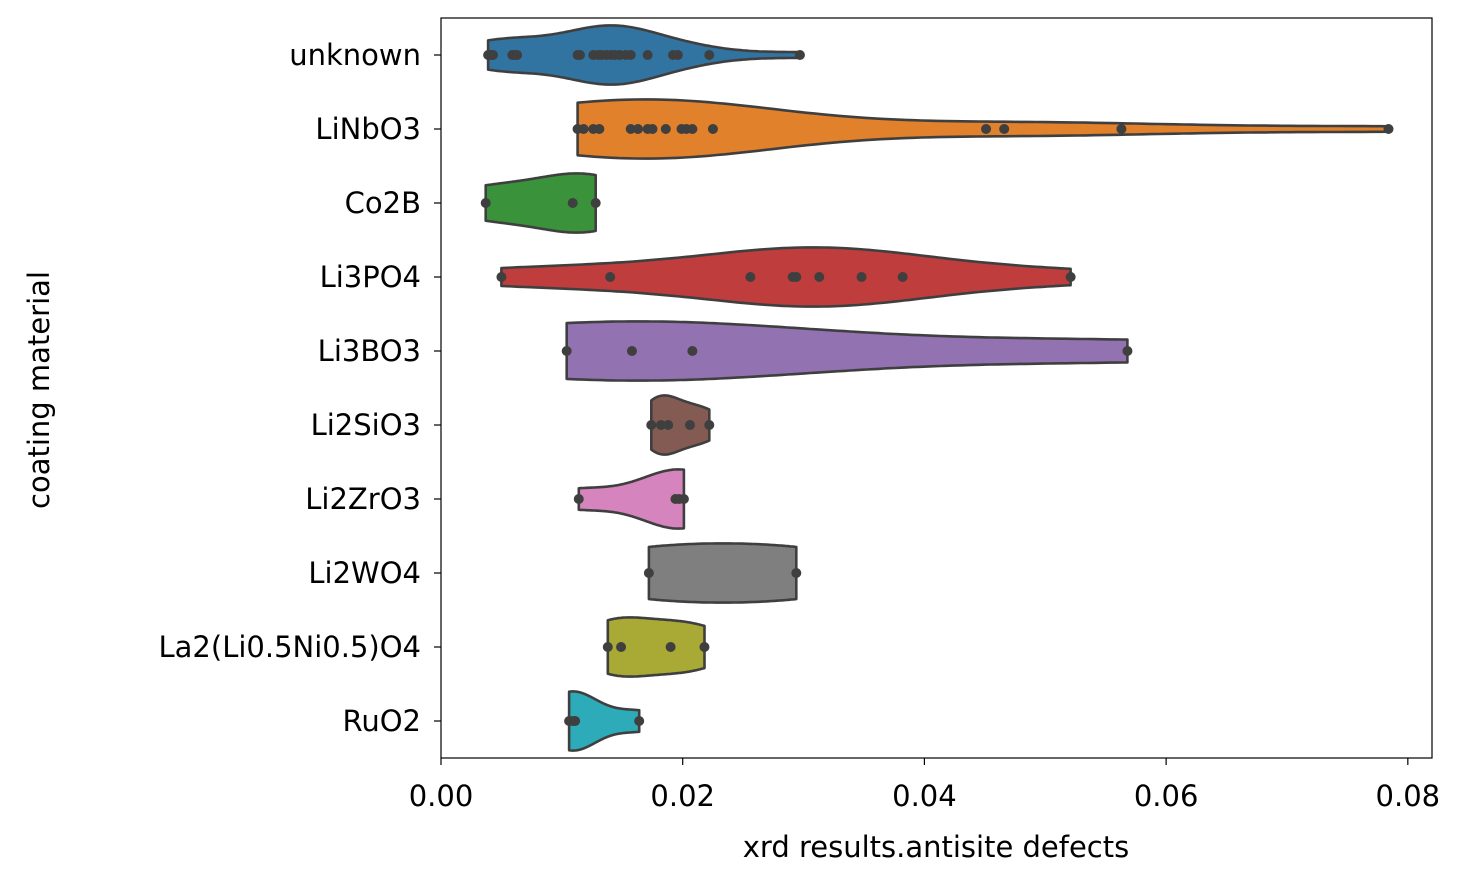  Describe the element at coordinates (290, 647) in the screenshot. I see `y-tick-label: La2(Li0.5Ni0.5)O4` at that location.